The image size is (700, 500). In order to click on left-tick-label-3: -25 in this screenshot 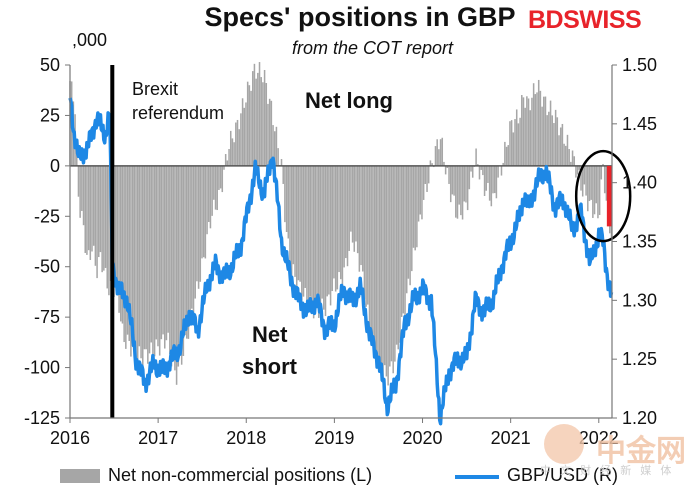, I will do `click(47, 216)`.